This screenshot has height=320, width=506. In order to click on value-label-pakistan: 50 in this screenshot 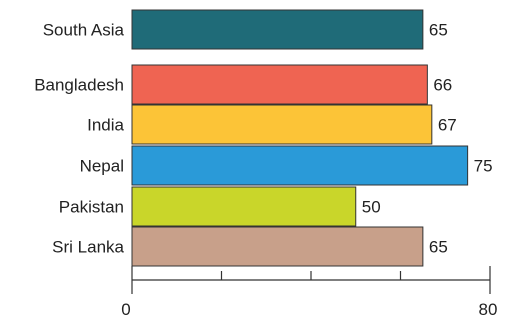, I will do `click(371, 207)`.